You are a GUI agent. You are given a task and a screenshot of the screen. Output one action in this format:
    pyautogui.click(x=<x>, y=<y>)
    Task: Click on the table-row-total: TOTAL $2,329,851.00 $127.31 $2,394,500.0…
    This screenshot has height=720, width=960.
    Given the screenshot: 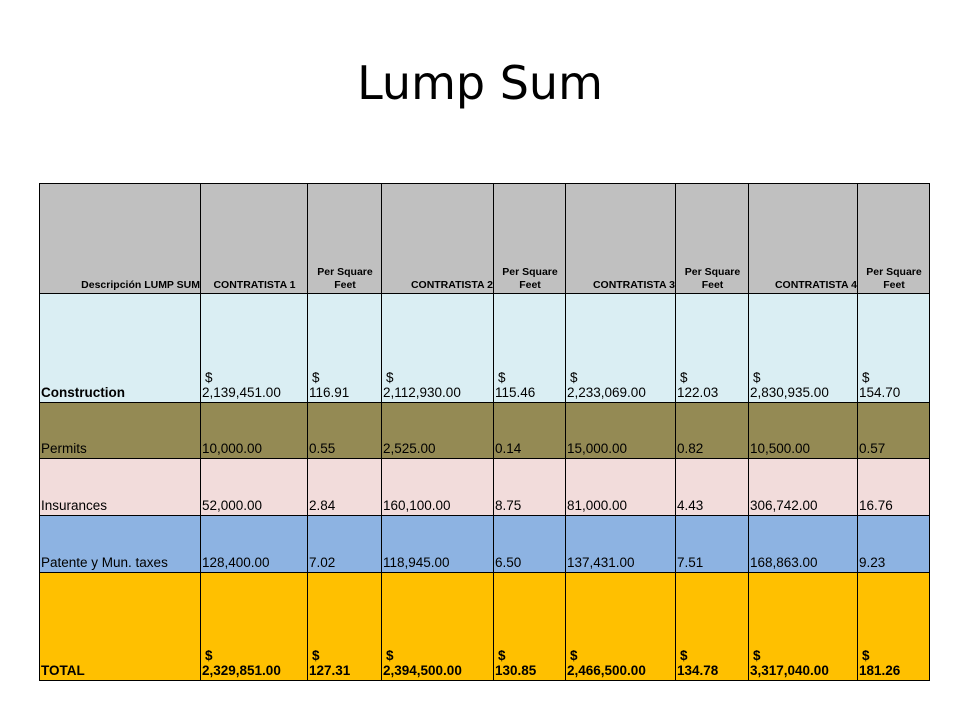 What is the action you would take?
    pyautogui.click(x=484, y=626)
    